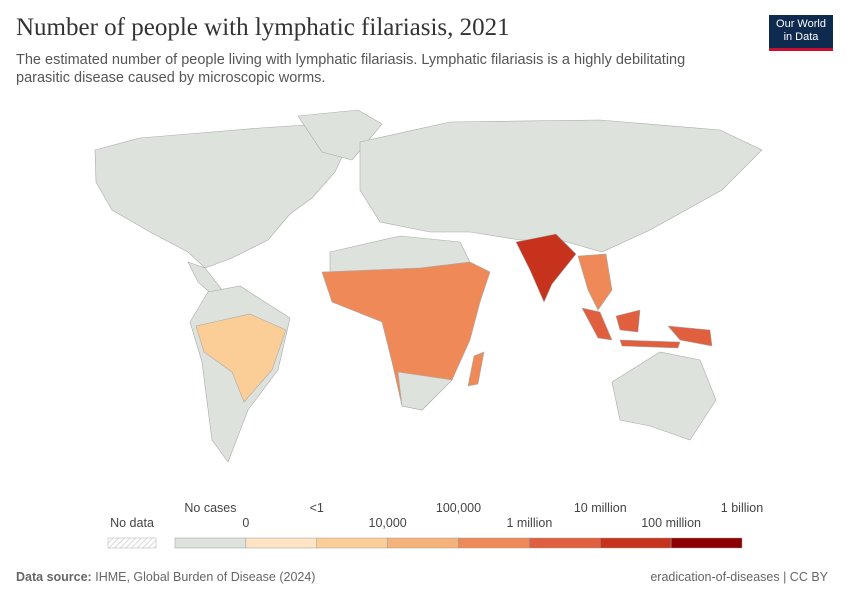  I want to click on legend-label: <1, so click(317, 508).